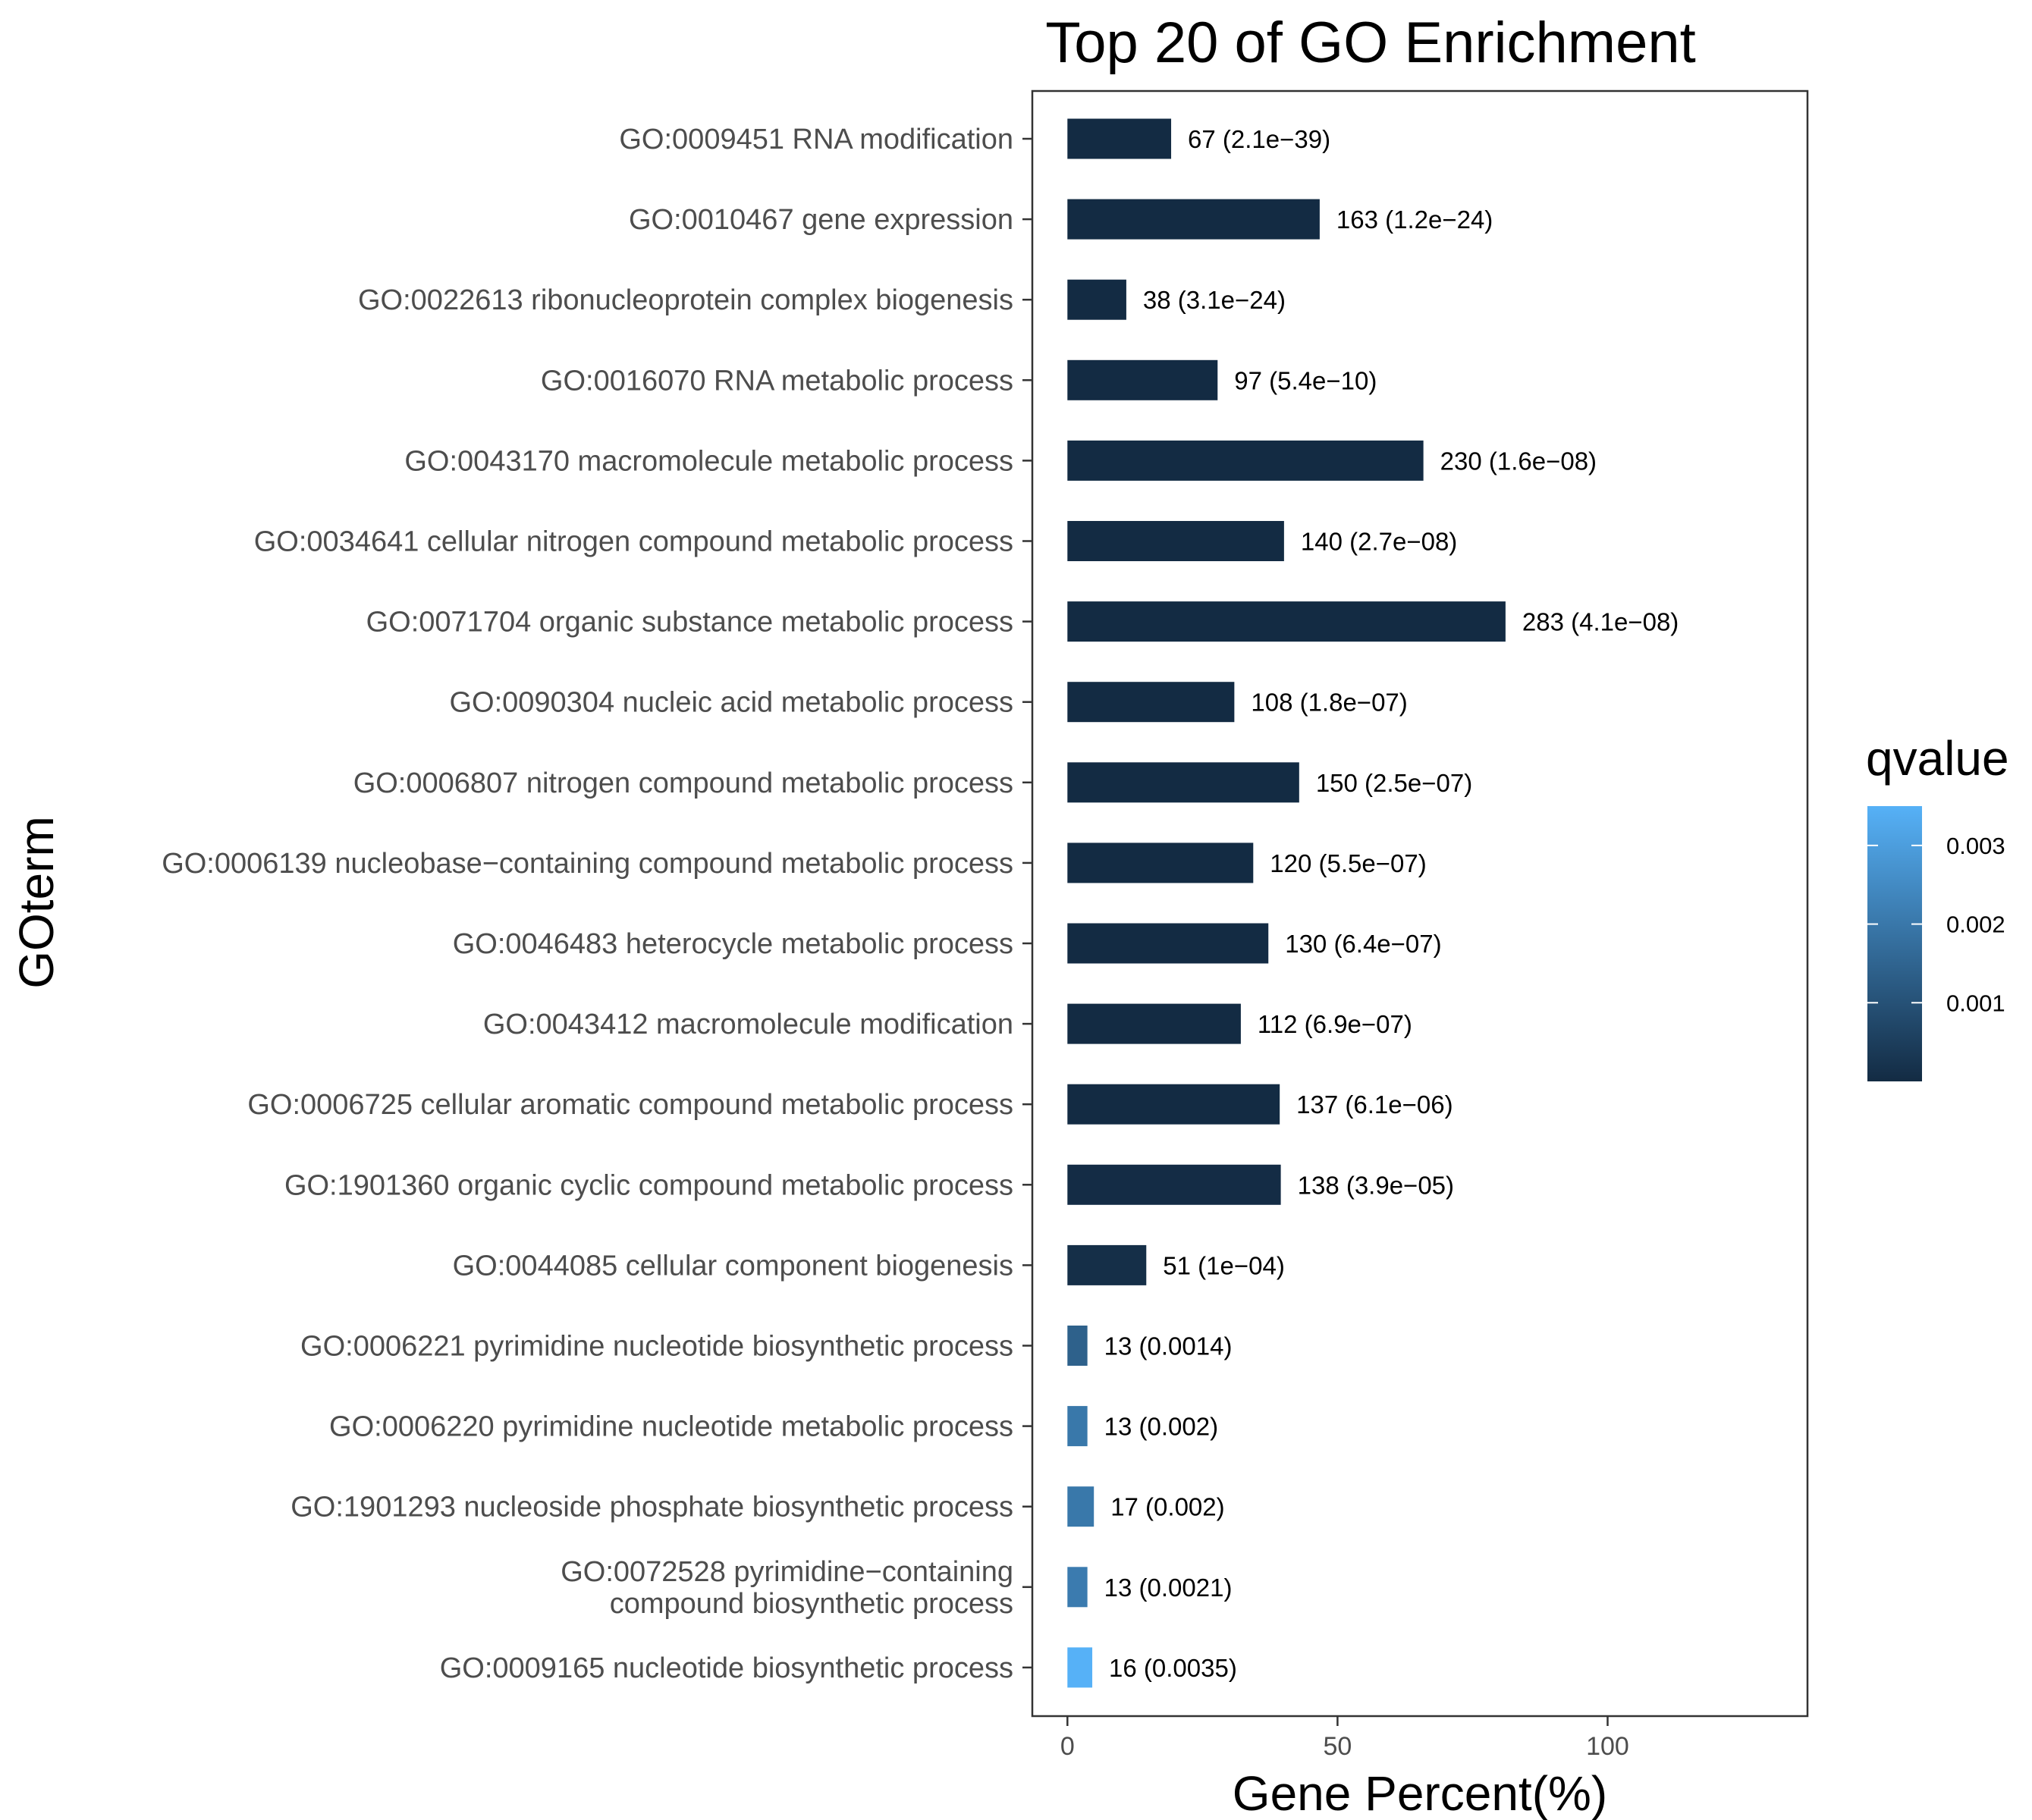 The height and width of the screenshot is (1820, 2032). What do you see at coordinates (1224, 1265) in the screenshot?
I see `data-label: 51 (1e−04)` at bounding box center [1224, 1265].